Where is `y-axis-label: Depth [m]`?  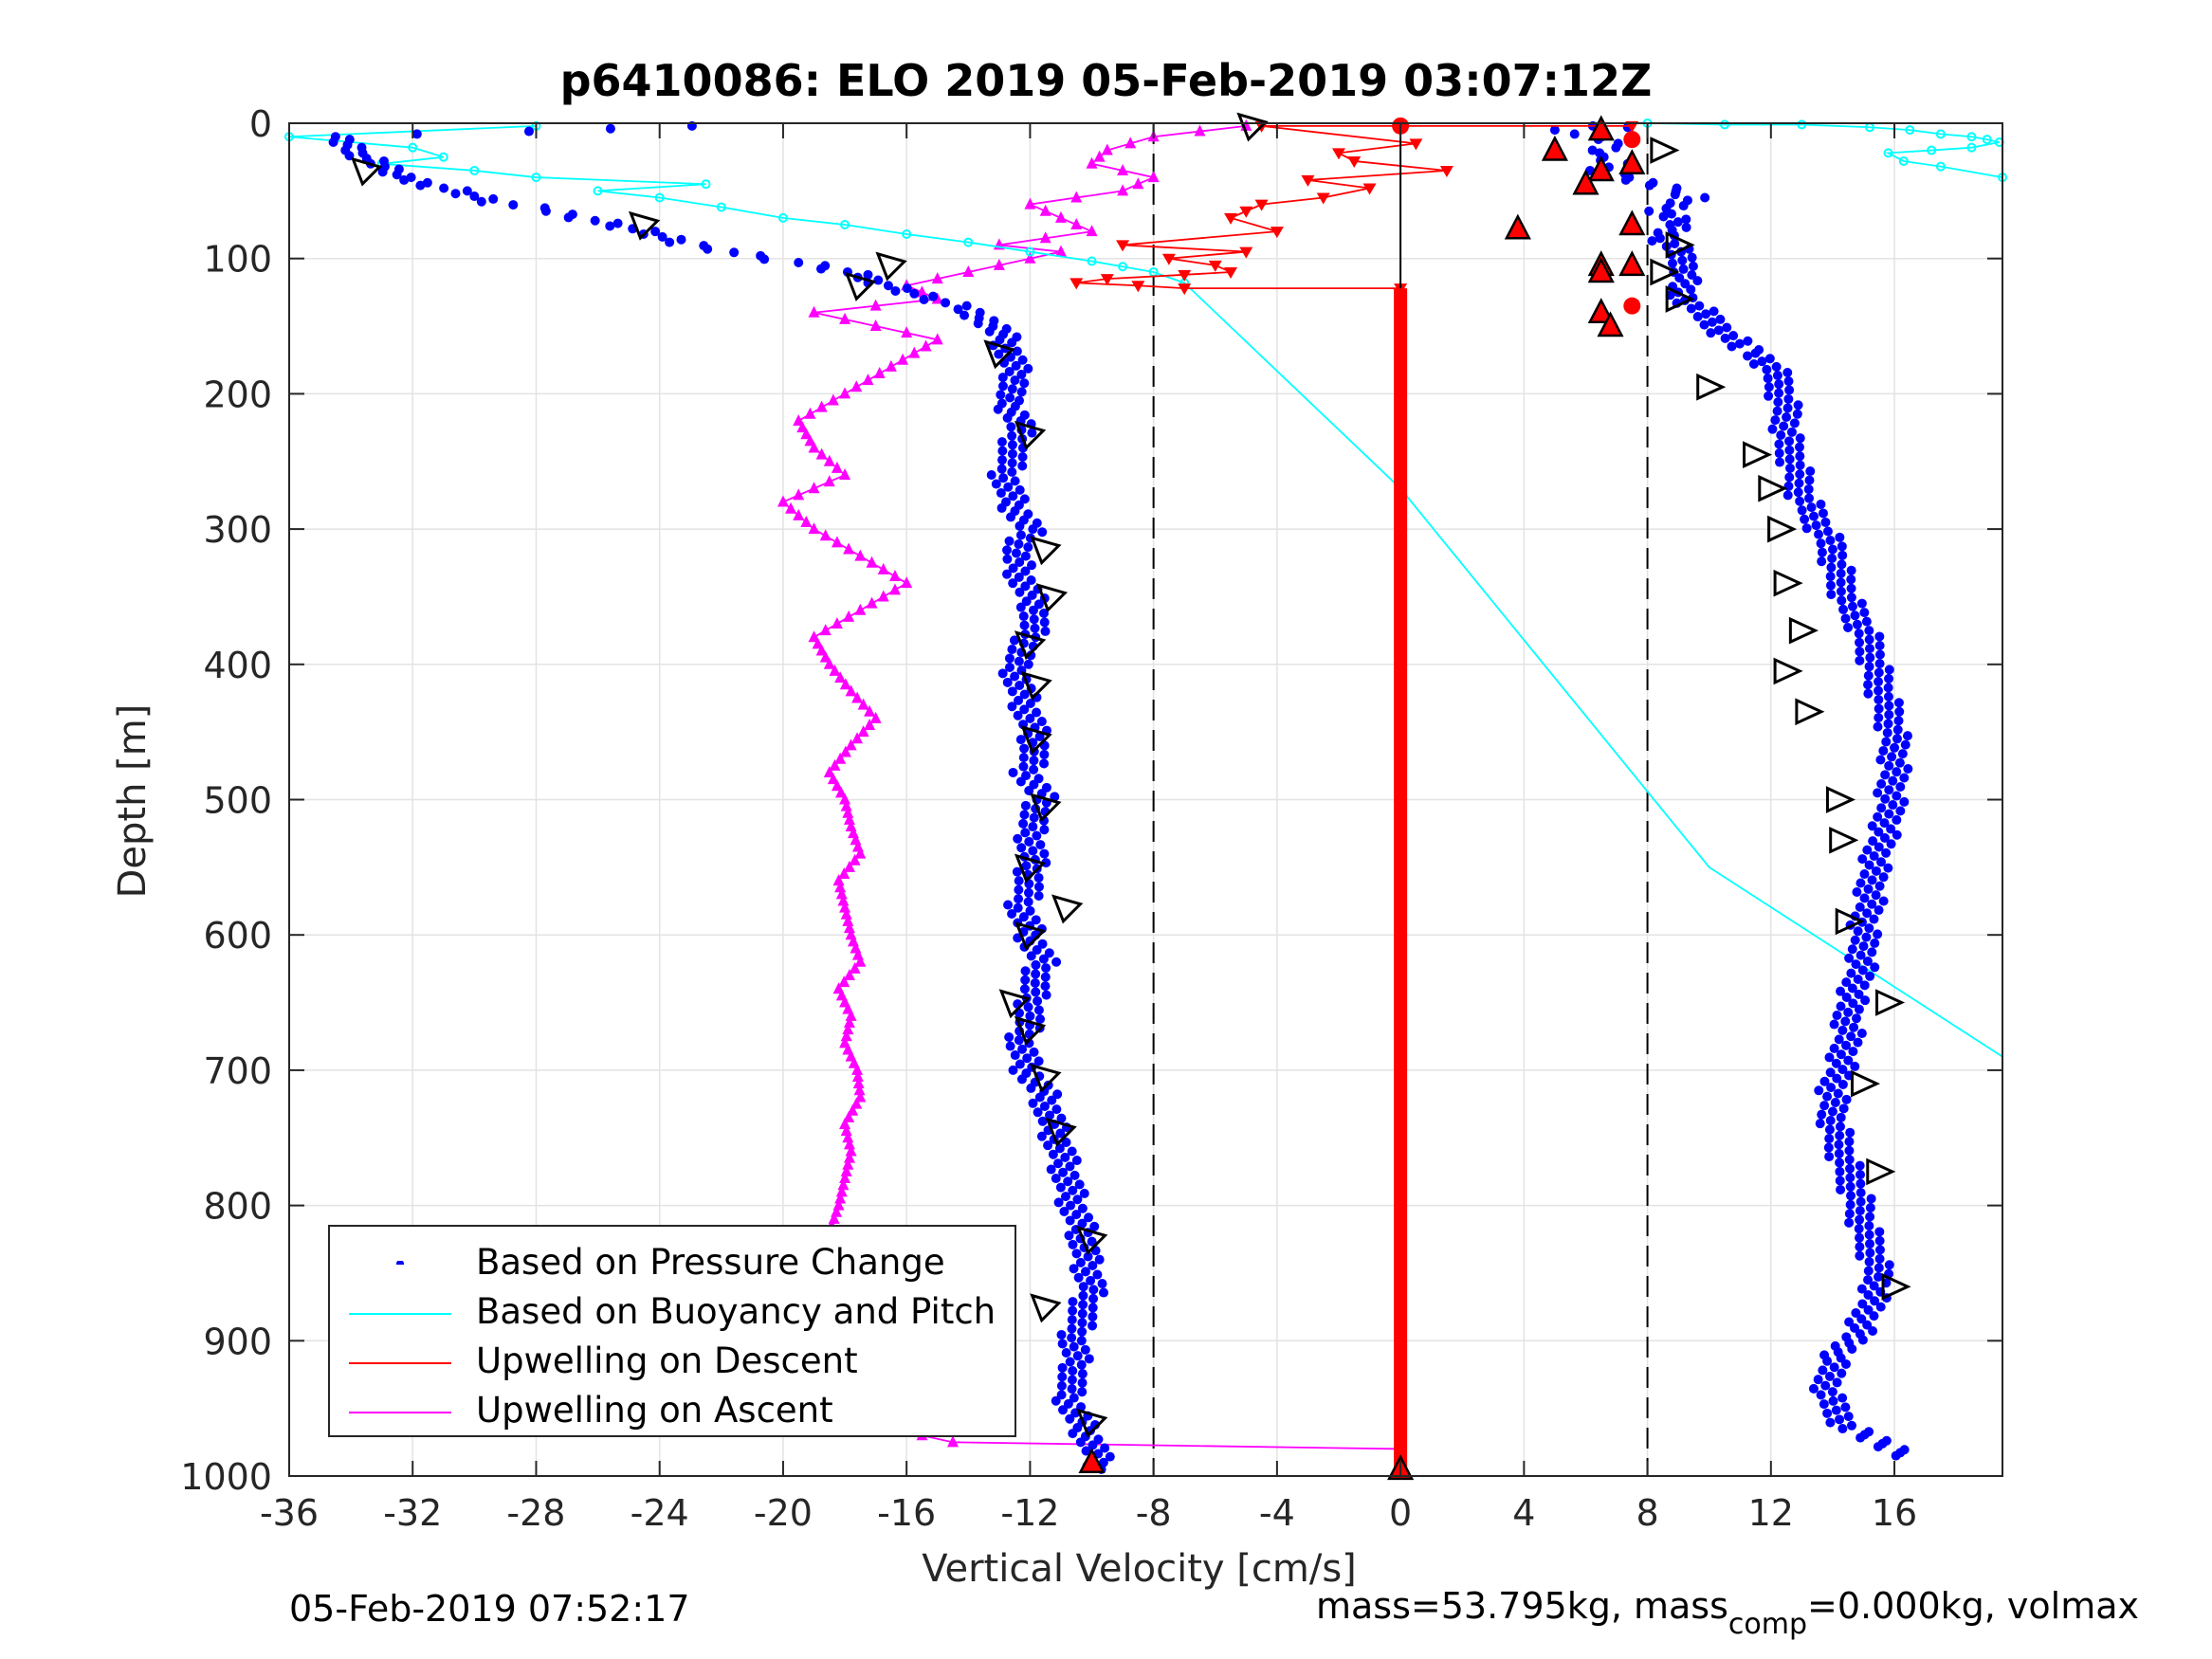 y-axis-label: Depth [m] is located at coordinates (133, 801).